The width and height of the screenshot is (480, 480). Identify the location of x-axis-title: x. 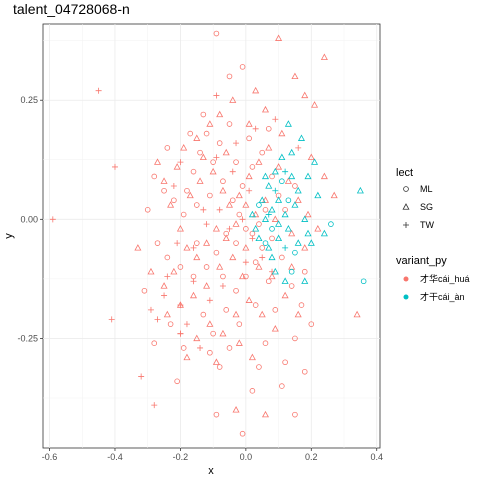
(211, 471).